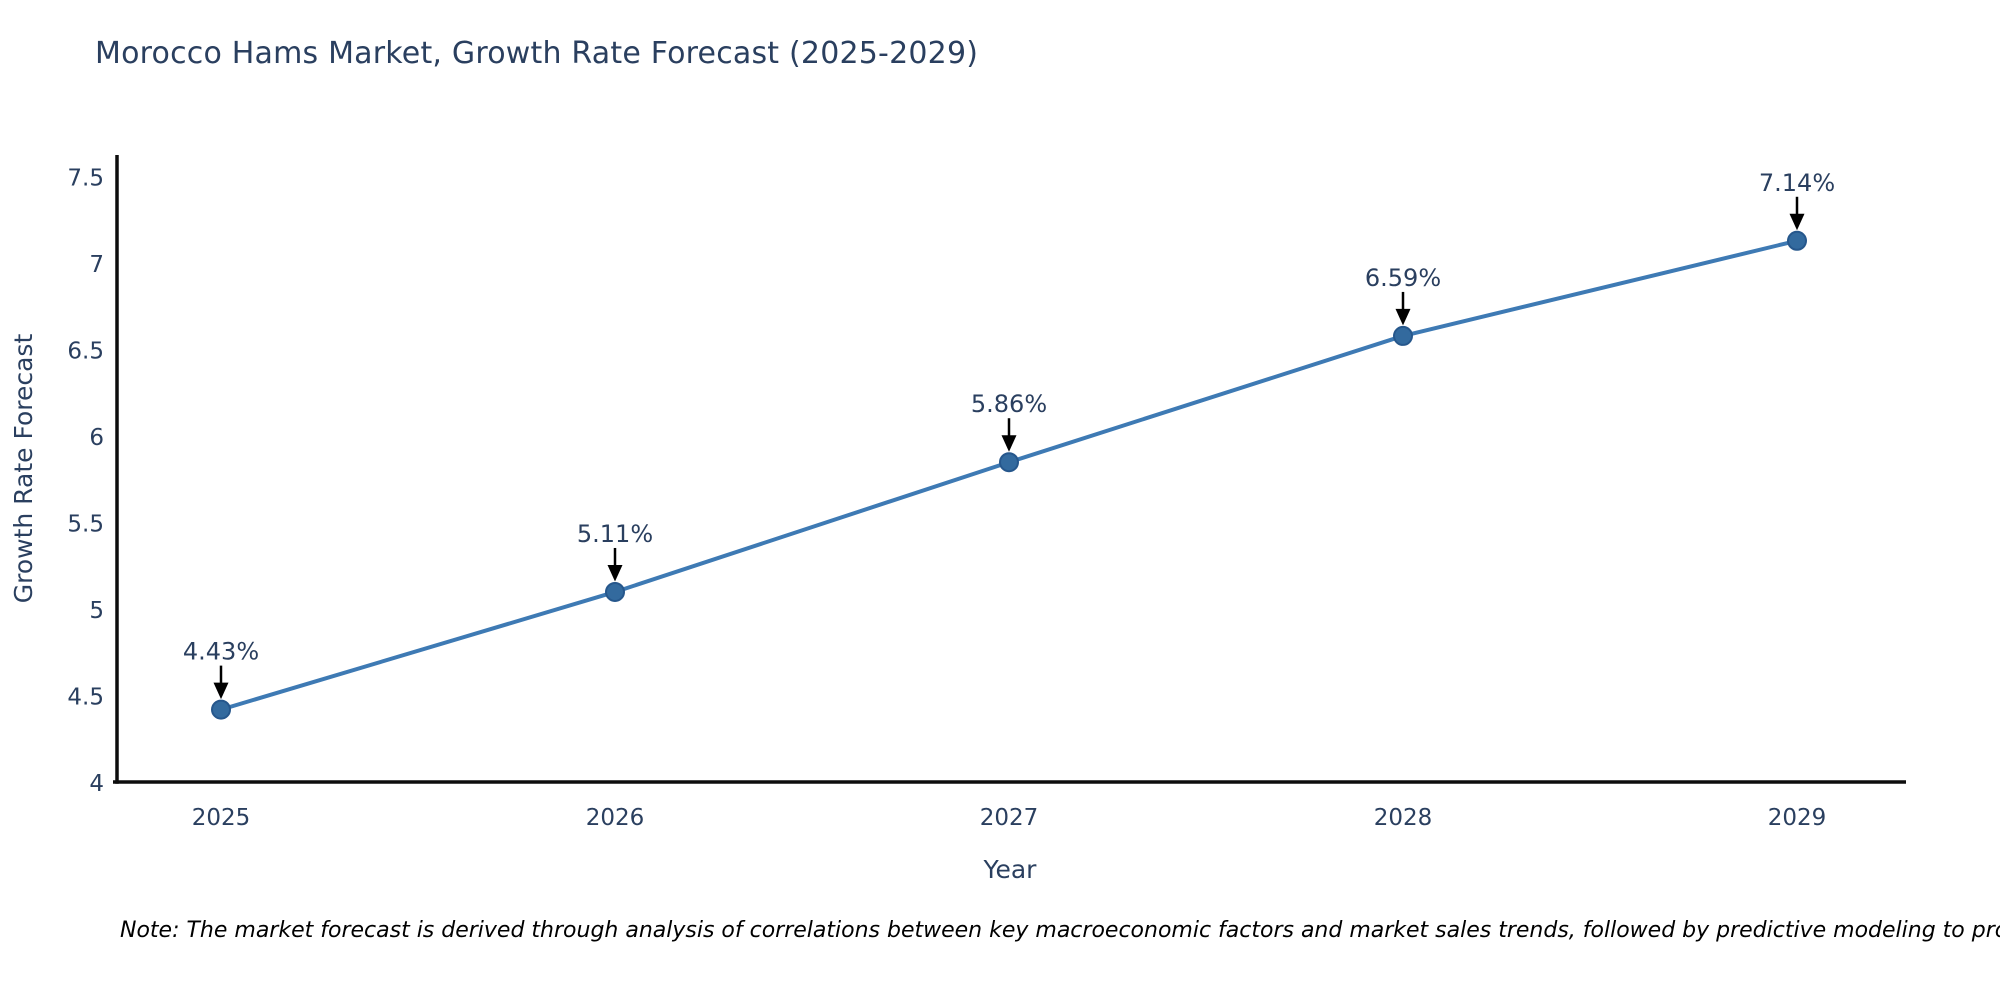 The height and width of the screenshot is (1000, 2000). What do you see at coordinates (1797, 818) in the screenshot?
I see `x-tick-label: 2029` at bounding box center [1797, 818].